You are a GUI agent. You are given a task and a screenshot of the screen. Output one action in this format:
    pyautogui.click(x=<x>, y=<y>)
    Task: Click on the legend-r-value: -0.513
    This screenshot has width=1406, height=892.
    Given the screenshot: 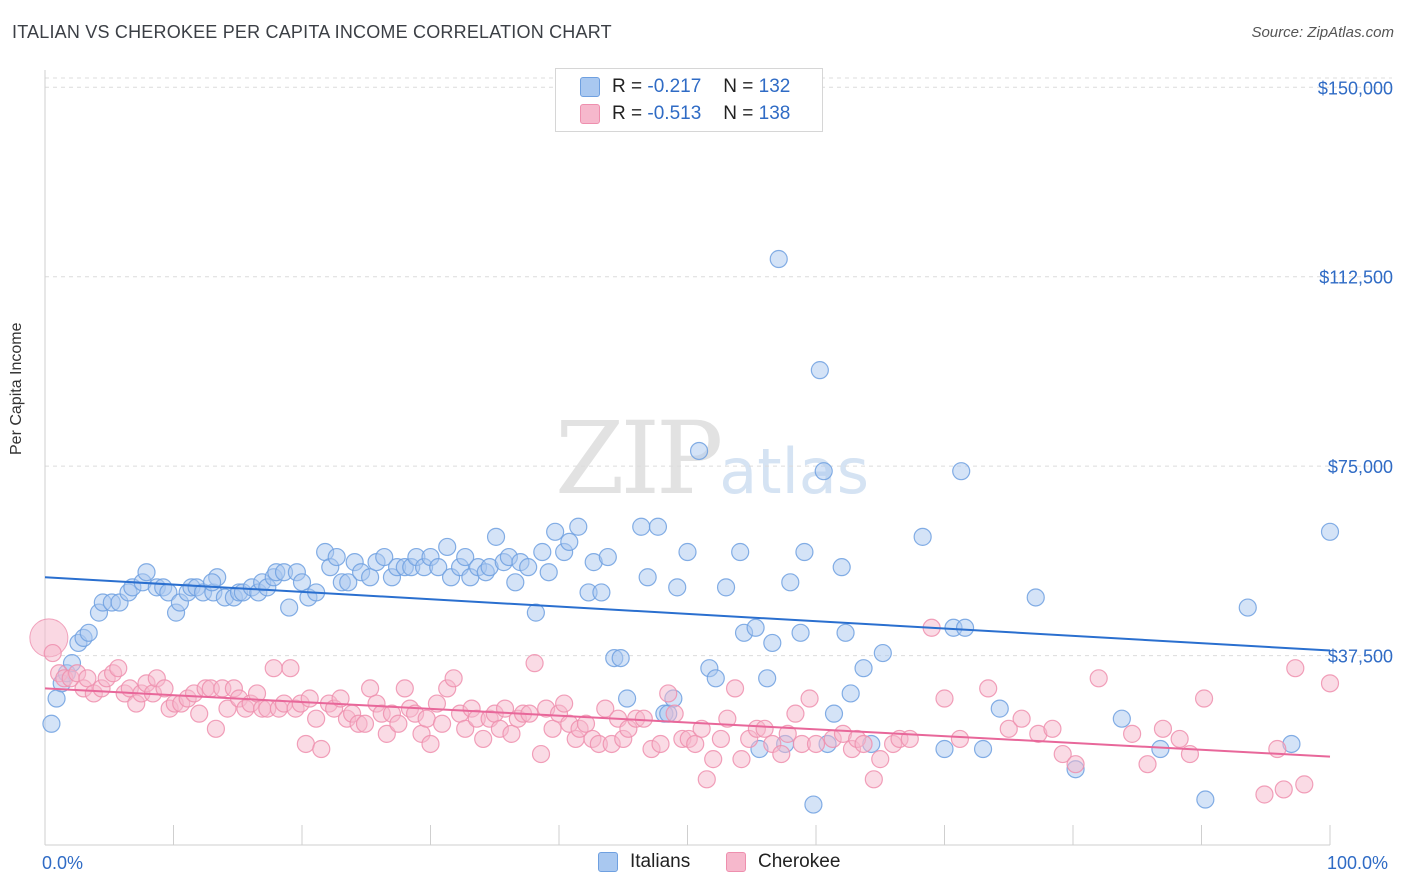 What is the action you would take?
    pyautogui.click(x=674, y=113)
    